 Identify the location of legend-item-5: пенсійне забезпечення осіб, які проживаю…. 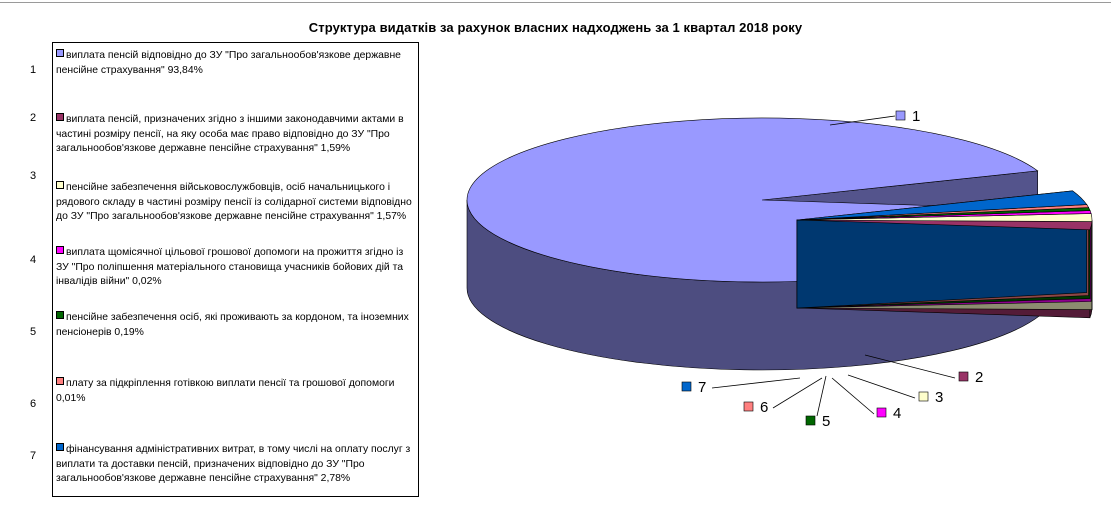
(236, 325).